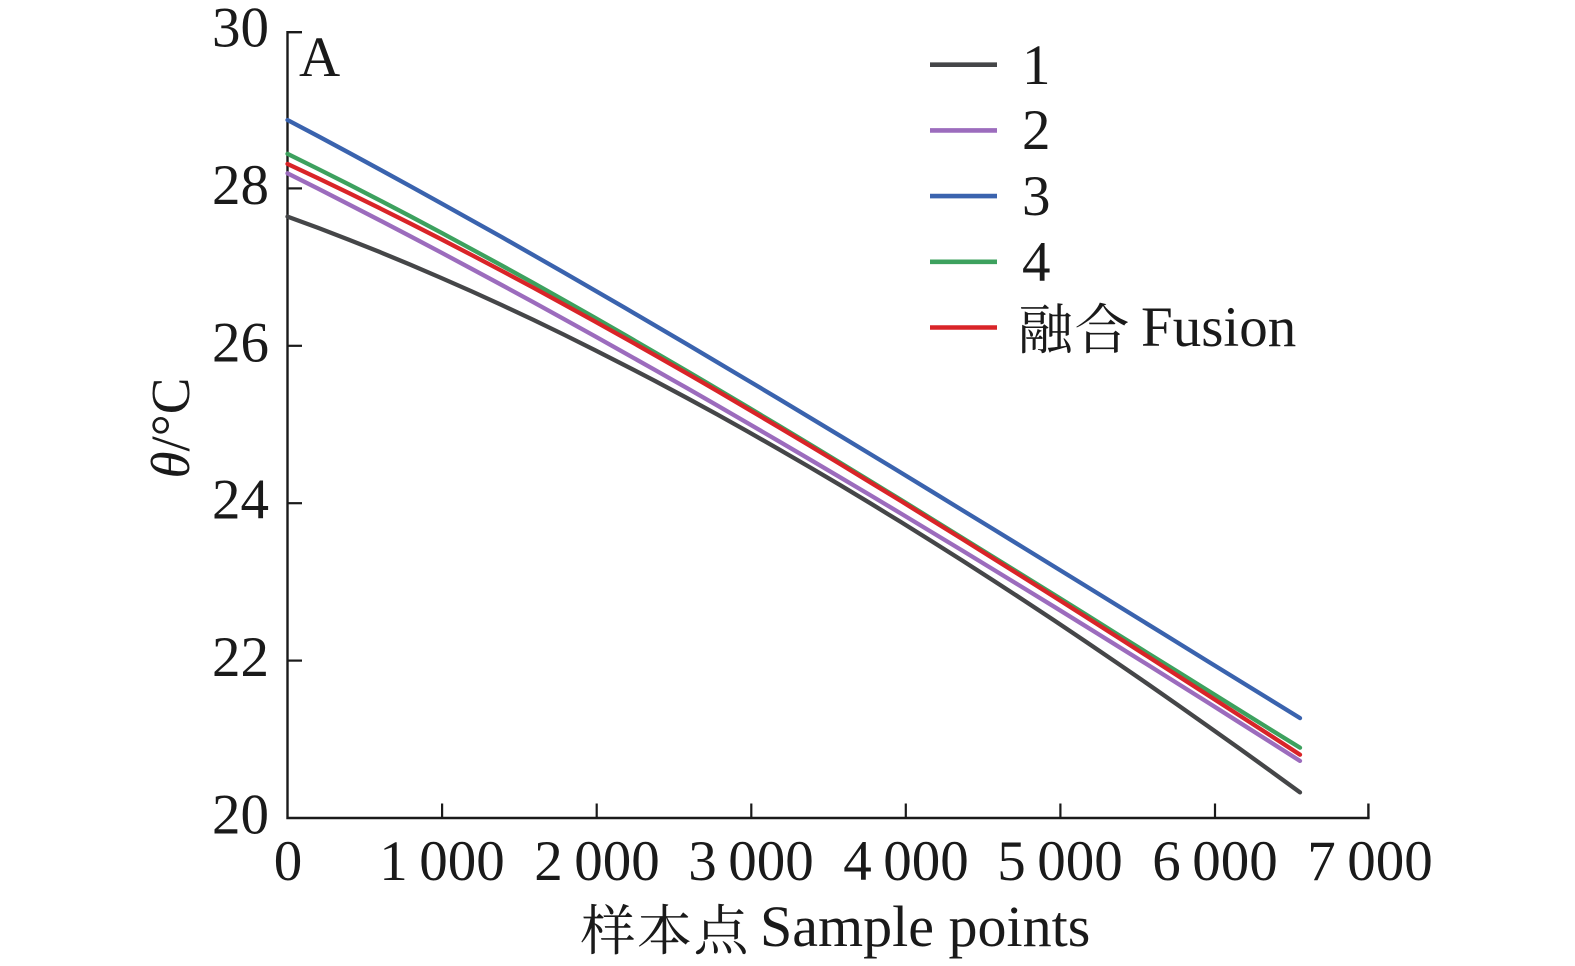  Describe the element at coordinates (1218, 327) in the screenshot. I see `svg-text: Fusion` at that location.